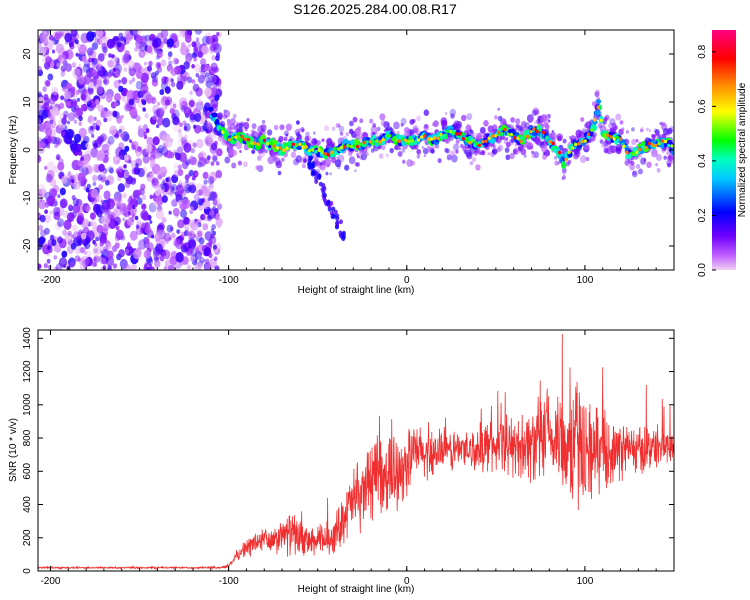 The height and width of the screenshot is (600, 750). What do you see at coordinates (356, 290) in the screenshot?
I see `spectrogram-x-label: Height of straight line (km)` at bounding box center [356, 290].